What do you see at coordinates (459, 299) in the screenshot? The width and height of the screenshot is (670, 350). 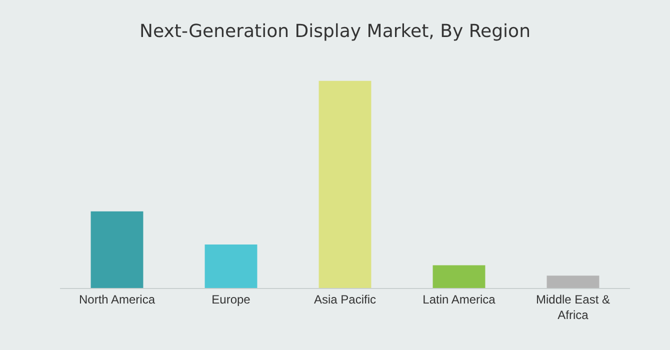 I see `x-tick-label: Latin America` at bounding box center [459, 299].